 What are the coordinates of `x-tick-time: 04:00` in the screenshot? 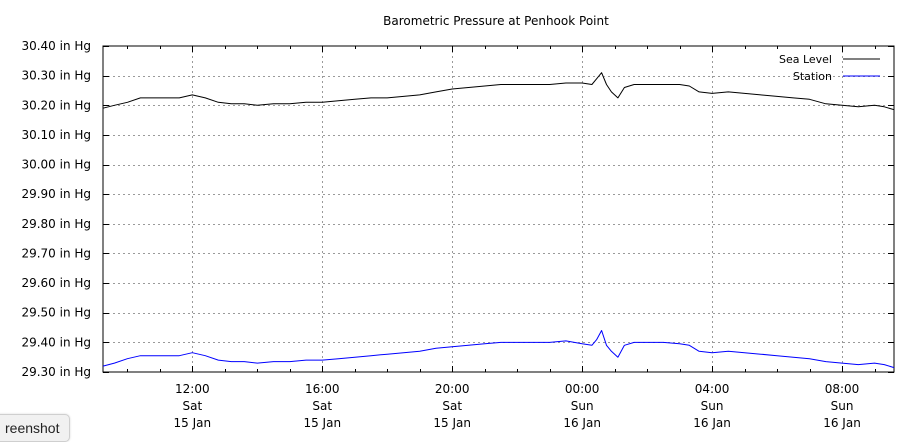 It's located at (712, 389).